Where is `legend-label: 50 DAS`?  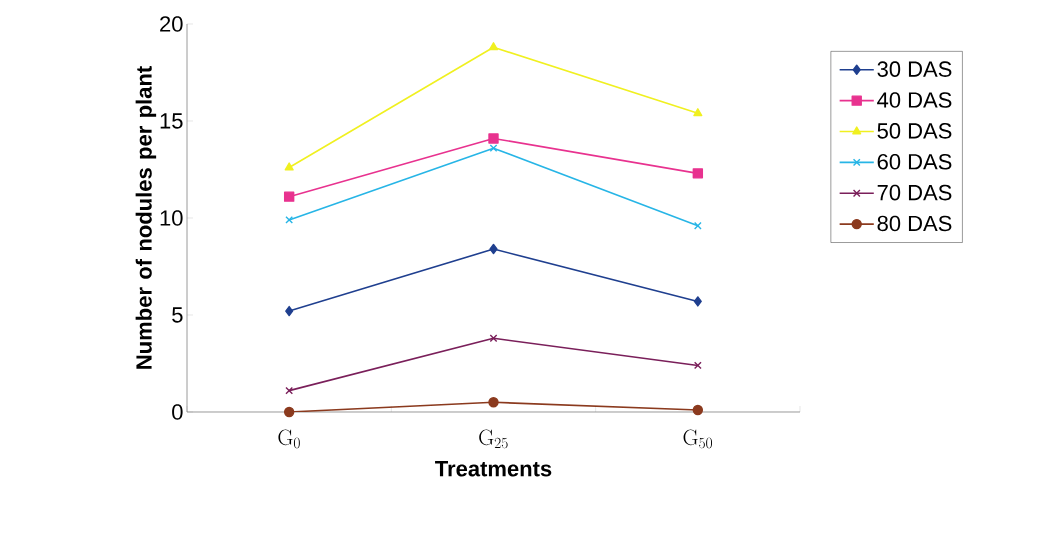 legend-label: 50 DAS is located at coordinates (914, 131).